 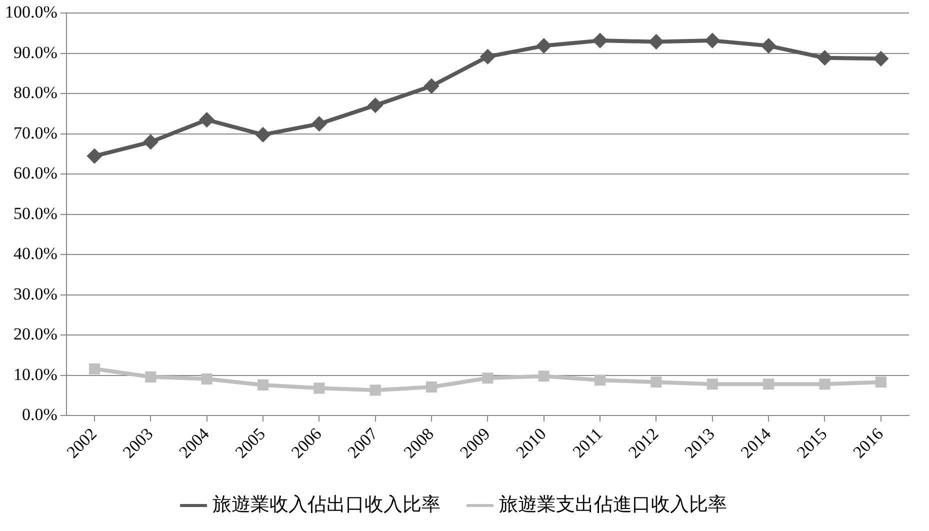 What do you see at coordinates (35, 254) in the screenshot?
I see `y-tick-label: 40.0%` at bounding box center [35, 254].